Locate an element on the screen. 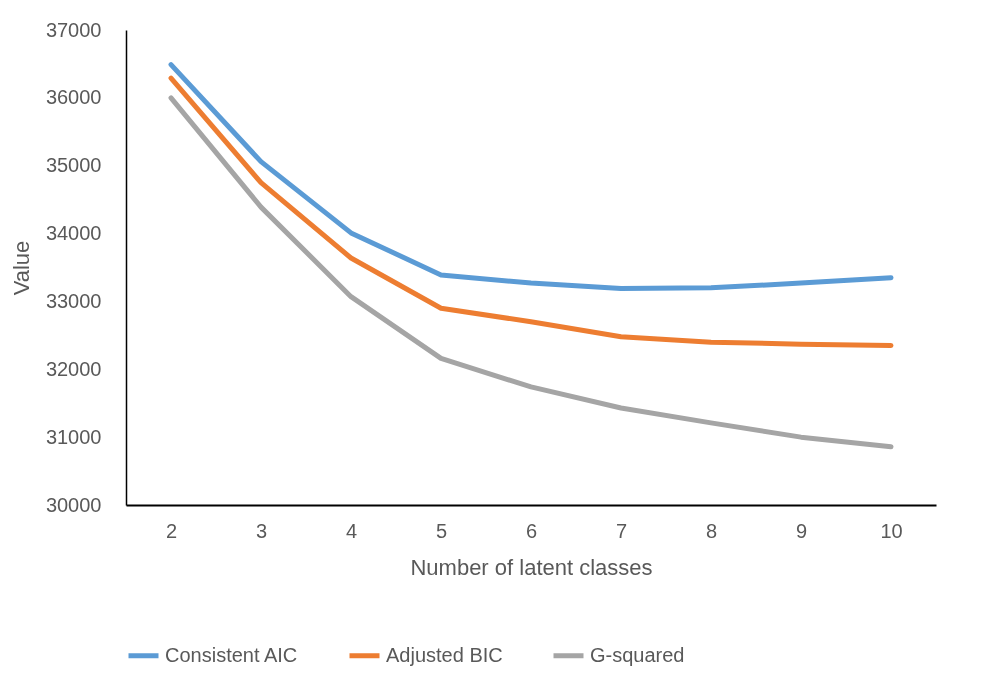  x-tick-label: 4 is located at coordinates (351, 530).